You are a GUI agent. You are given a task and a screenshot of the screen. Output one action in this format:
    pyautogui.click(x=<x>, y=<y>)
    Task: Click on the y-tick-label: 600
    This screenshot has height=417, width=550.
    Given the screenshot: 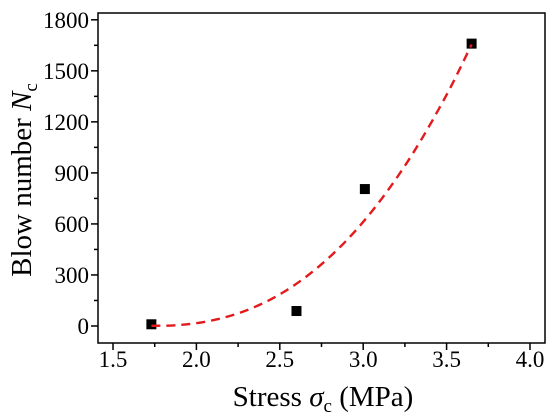 What is the action you would take?
    pyautogui.click(x=72, y=224)
    